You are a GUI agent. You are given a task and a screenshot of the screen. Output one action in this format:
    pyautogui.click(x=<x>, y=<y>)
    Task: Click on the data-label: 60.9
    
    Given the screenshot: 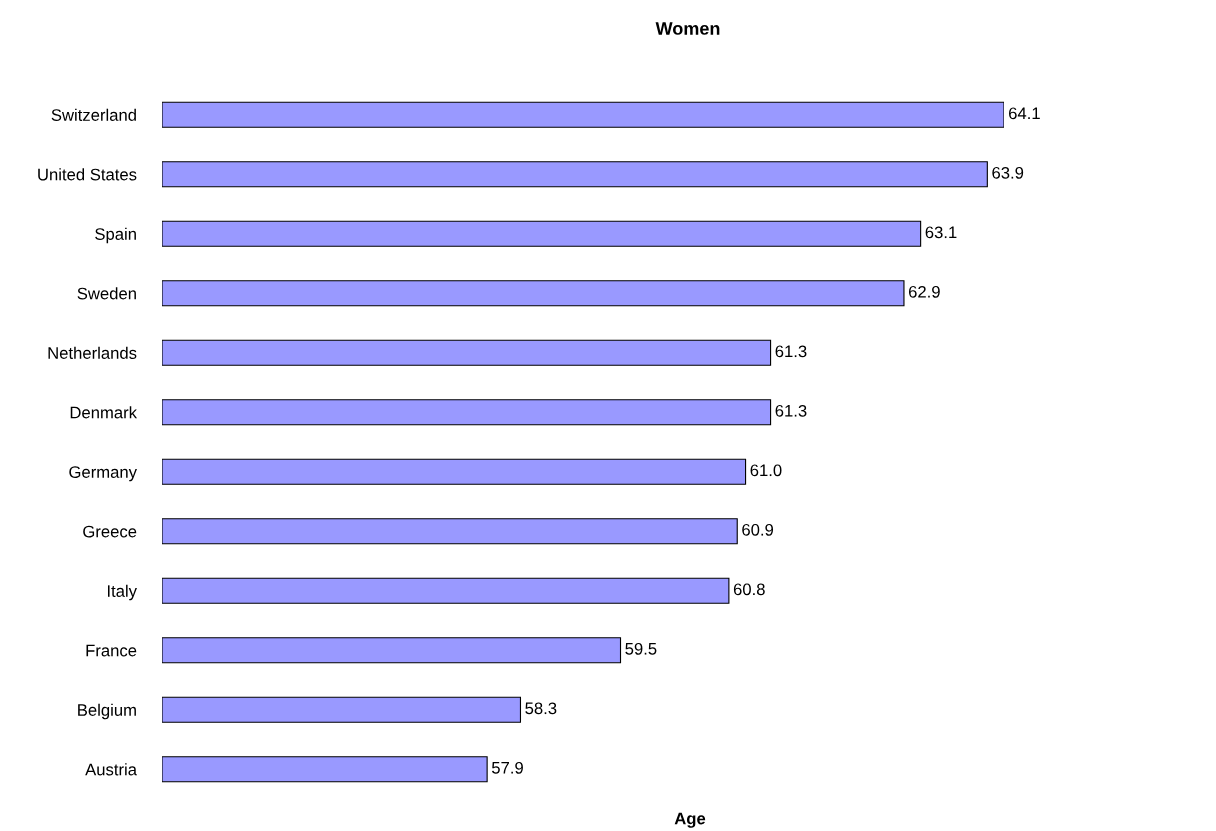 What is the action you would take?
    pyautogui.click(x=758, y=529)
    